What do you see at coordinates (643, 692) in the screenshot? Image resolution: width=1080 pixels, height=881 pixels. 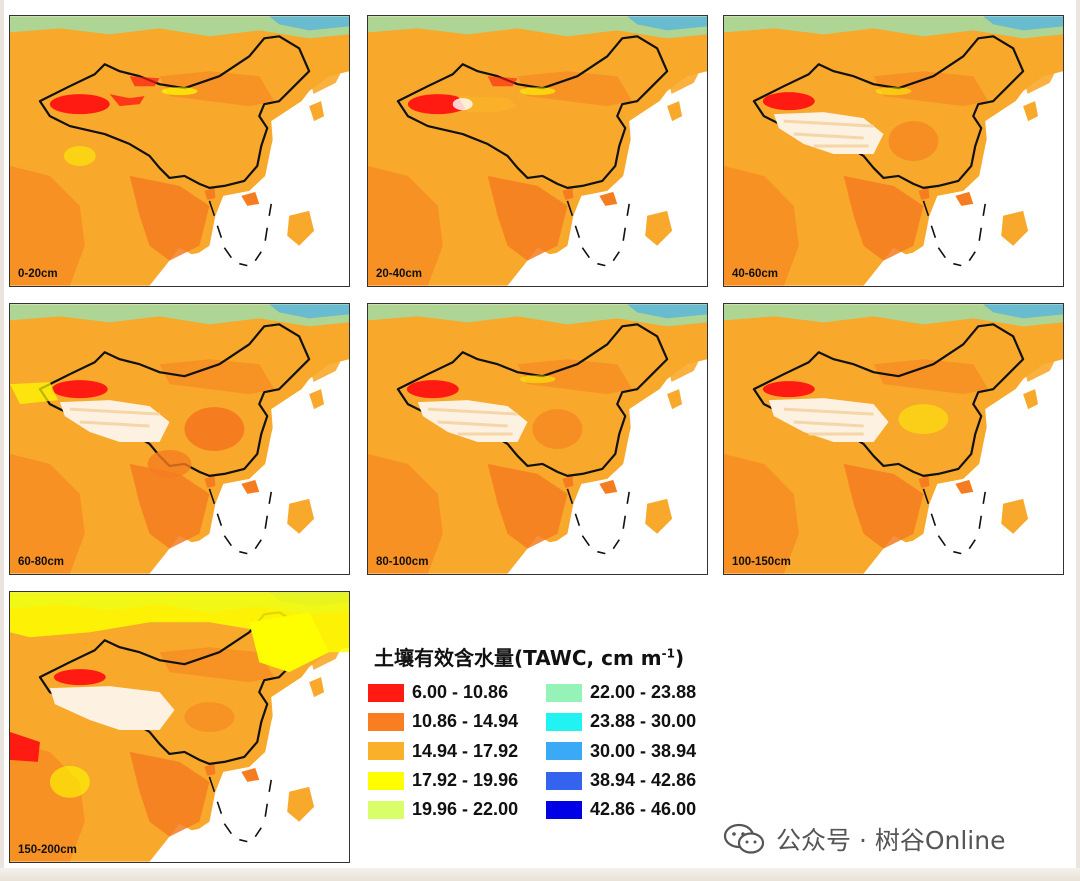 I see `legend-range-label: 22.00 - 23.88` at bounding box center [643, 692].